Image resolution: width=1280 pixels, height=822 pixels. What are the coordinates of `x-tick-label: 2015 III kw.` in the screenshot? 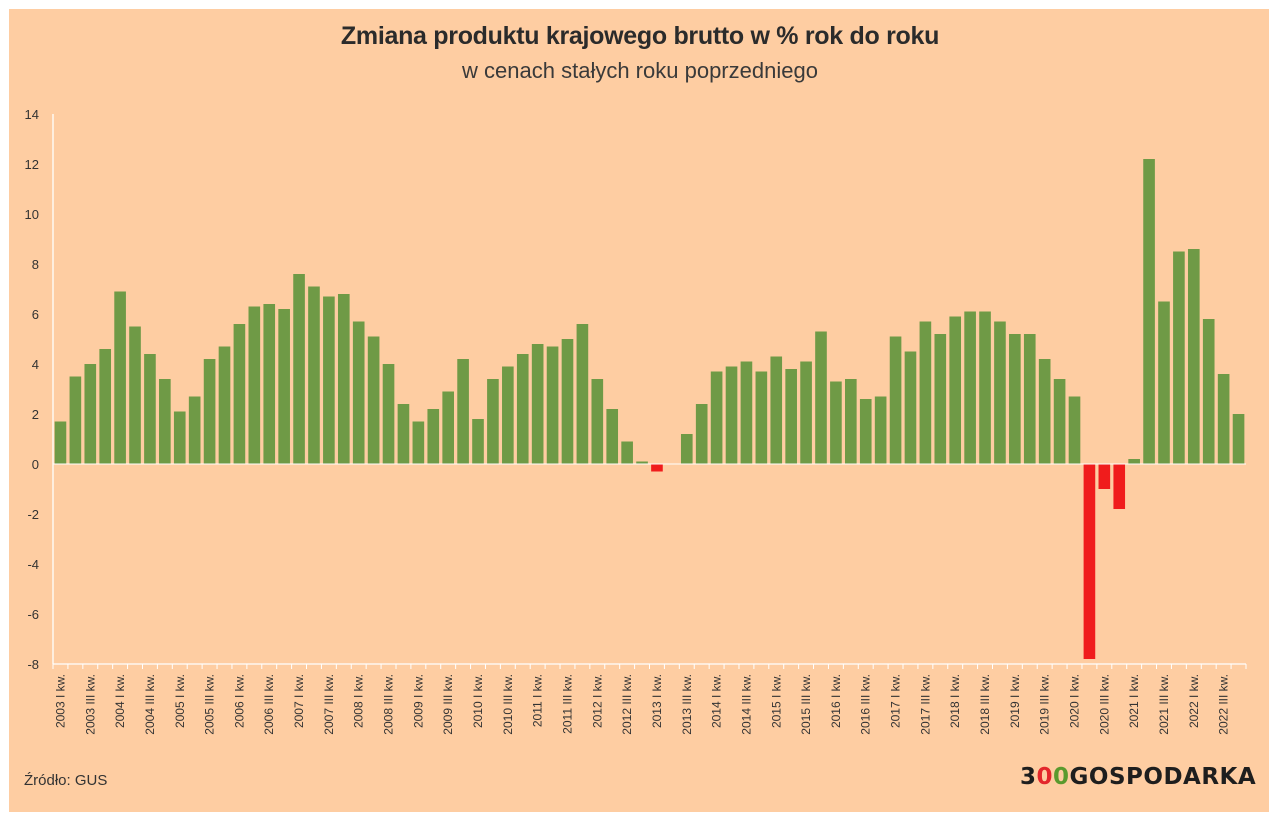 It's located at (806, 704).